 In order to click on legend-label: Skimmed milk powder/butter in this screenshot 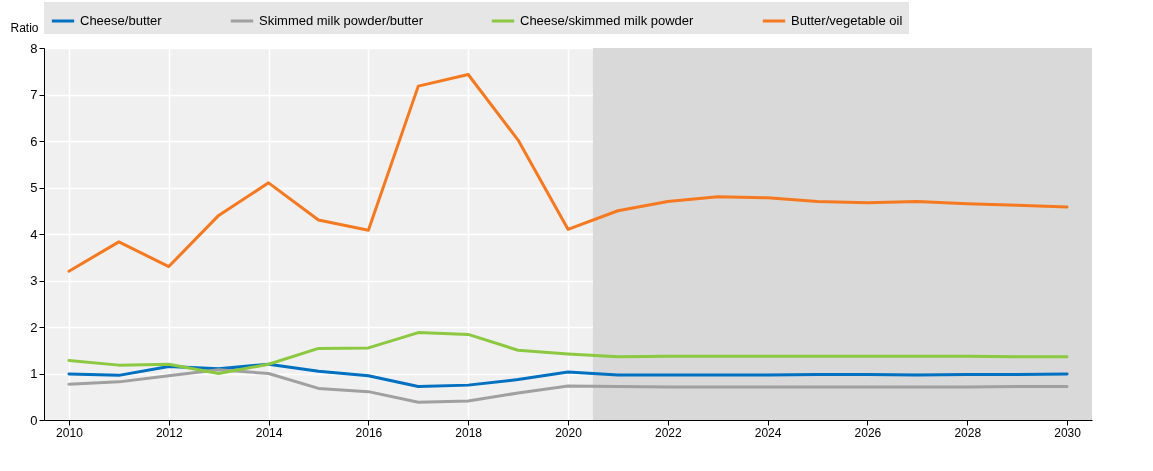, I will do `click(341, 20)`.